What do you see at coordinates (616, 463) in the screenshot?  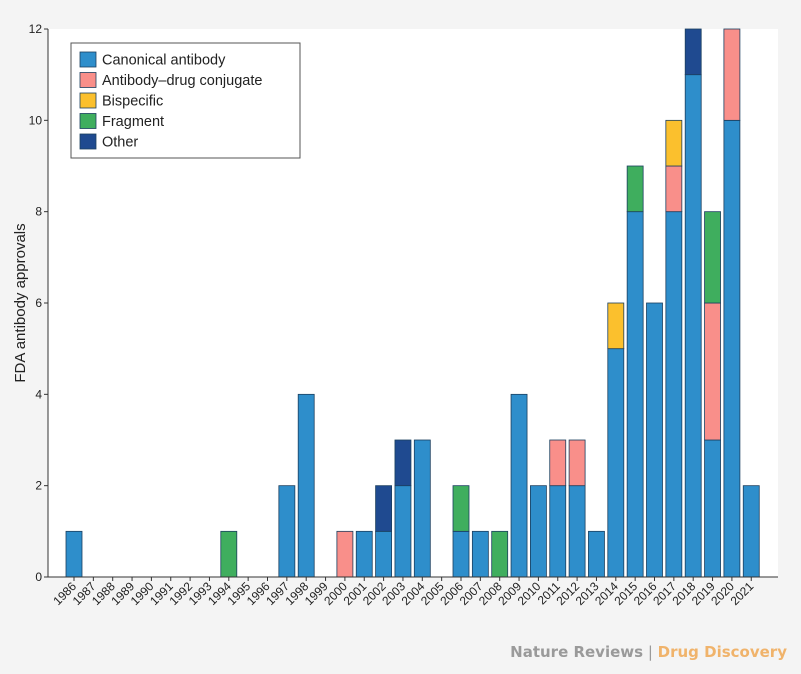 I see `bar-segment-2014-canonical-antibody` at bounding box center [616, 463].